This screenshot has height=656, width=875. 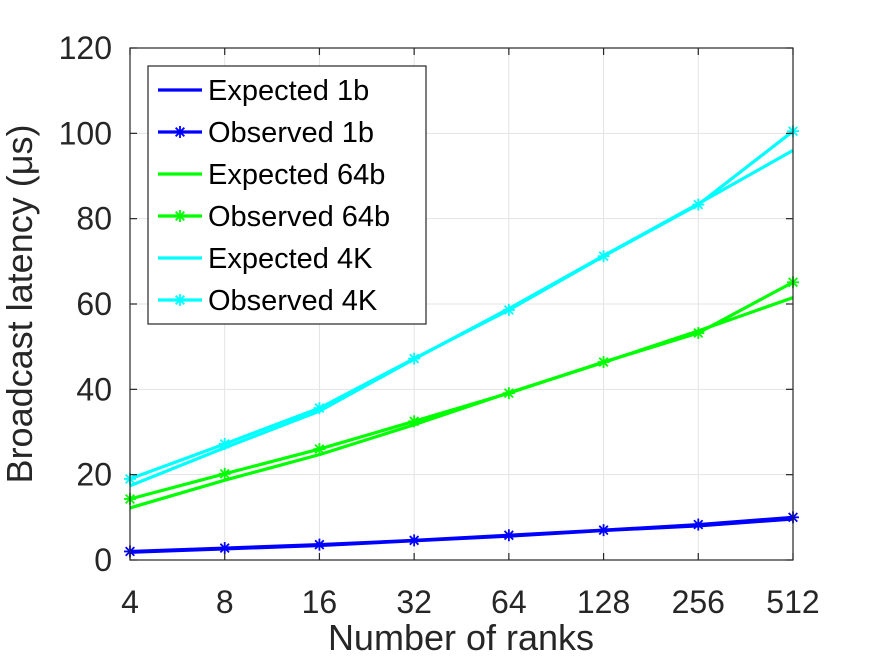 I want to click on y-tick-label: 40, so click(x=94, y=389).